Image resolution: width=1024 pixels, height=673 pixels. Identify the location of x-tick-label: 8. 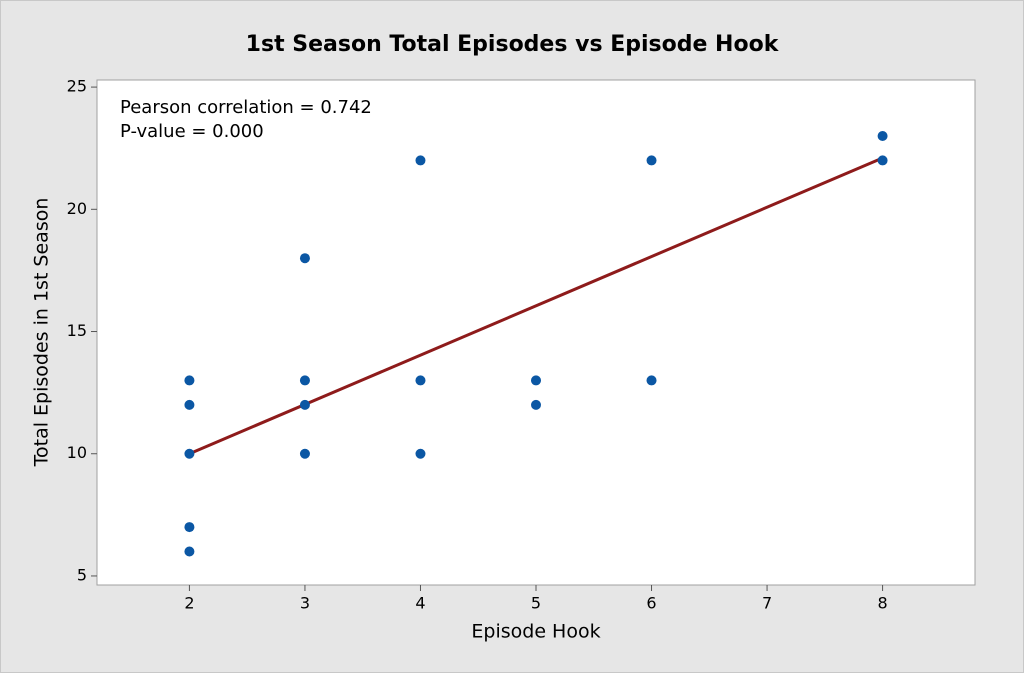
(882, 603).